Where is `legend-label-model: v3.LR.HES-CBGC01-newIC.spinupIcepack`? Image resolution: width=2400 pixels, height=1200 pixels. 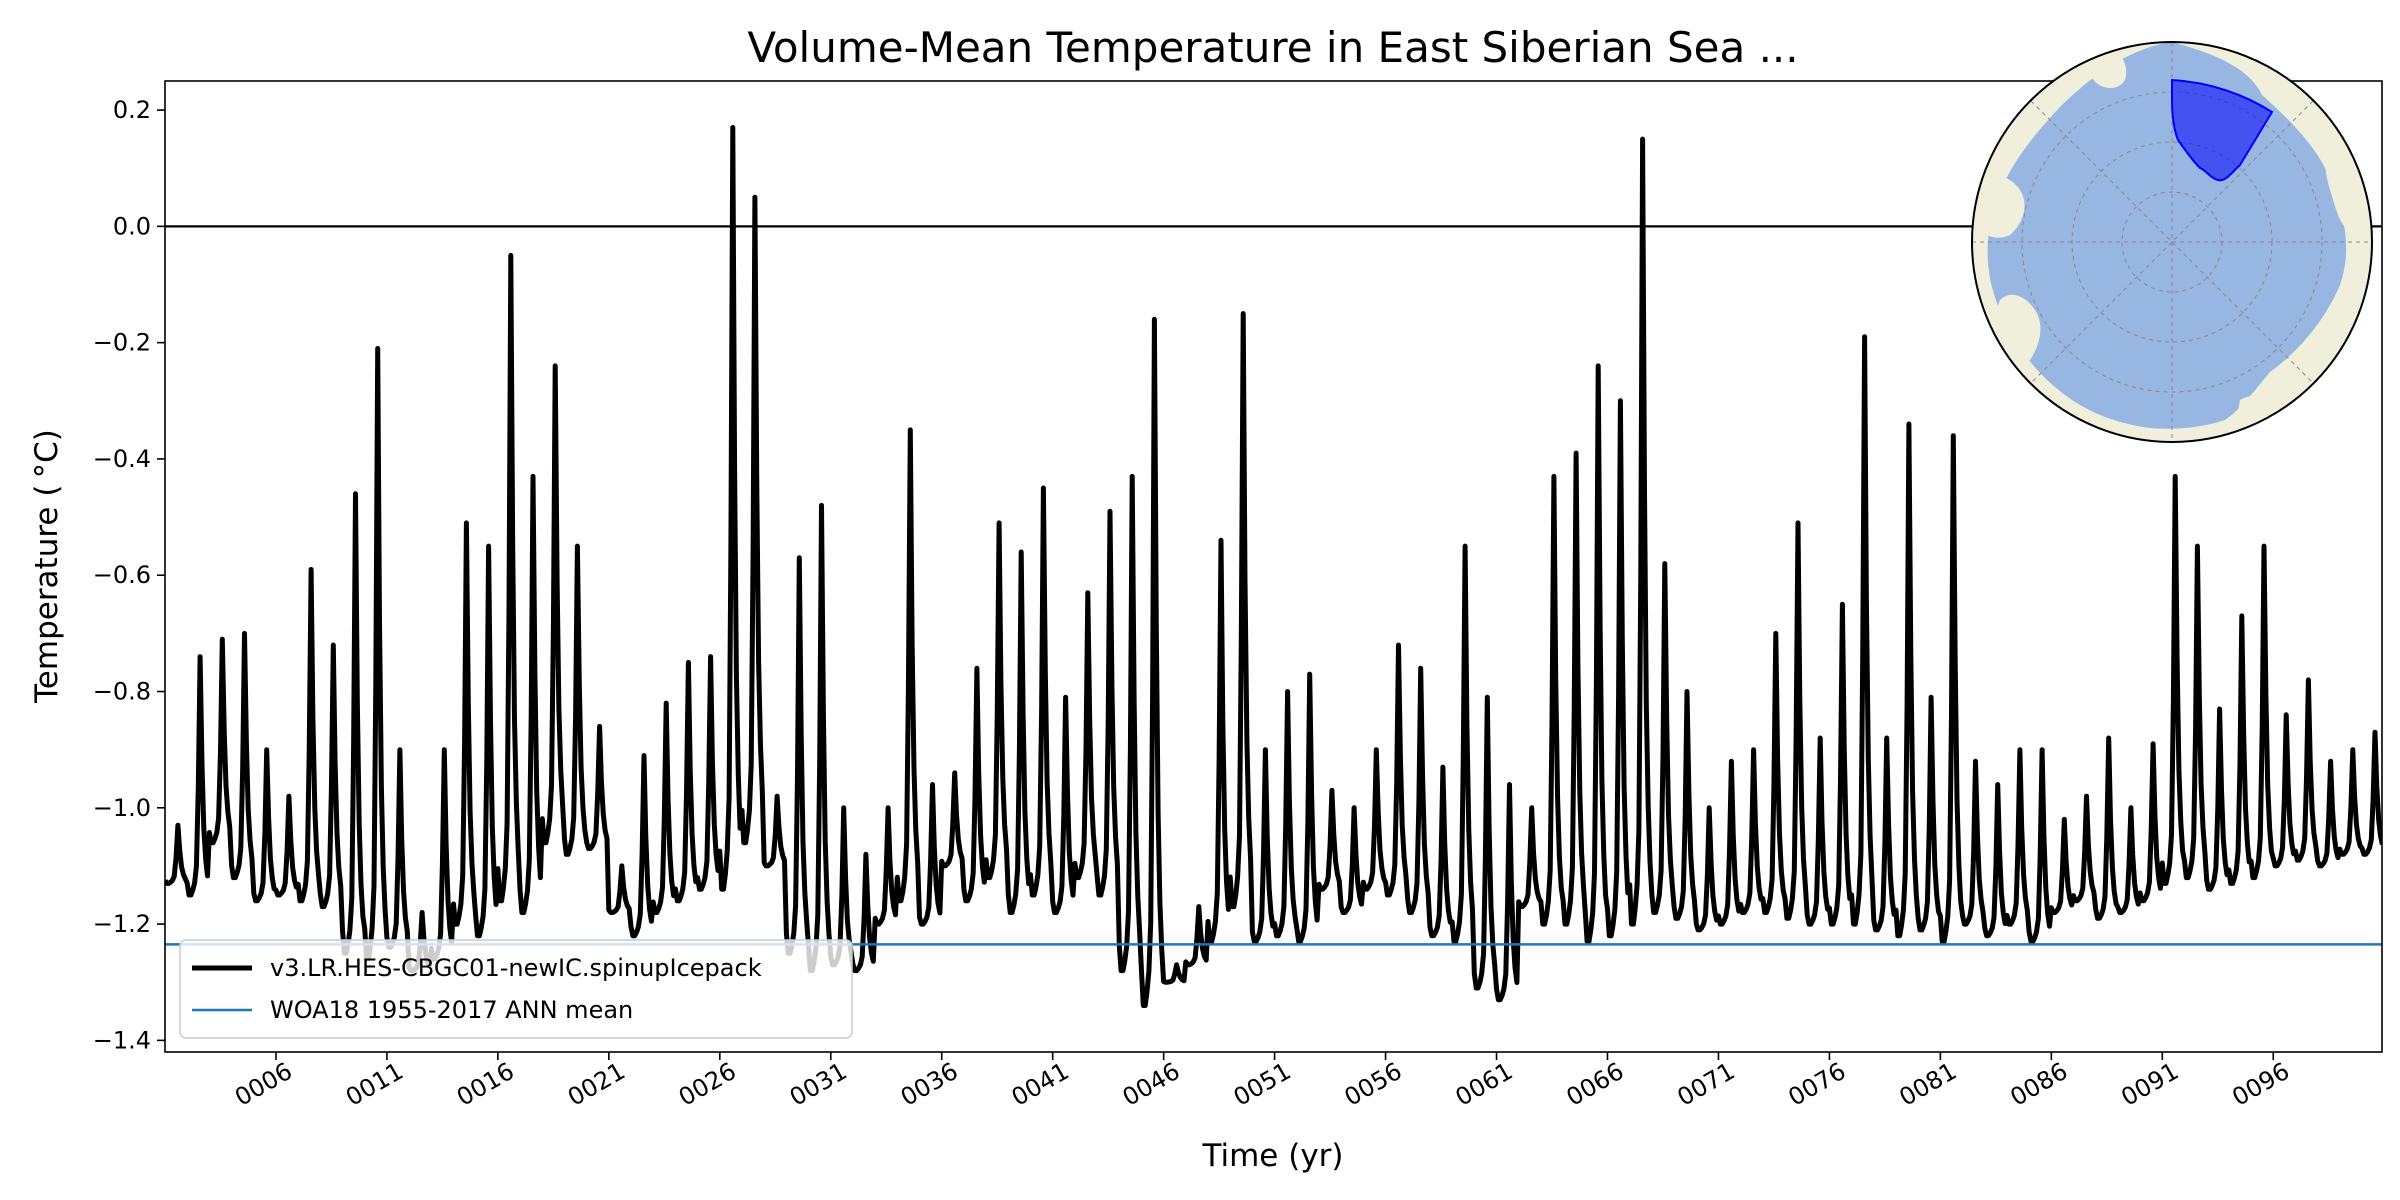 legend-label-model: v3.LR.HES-CBGC01-newIC.spinupIcepack is located at coordinates (516, 968).